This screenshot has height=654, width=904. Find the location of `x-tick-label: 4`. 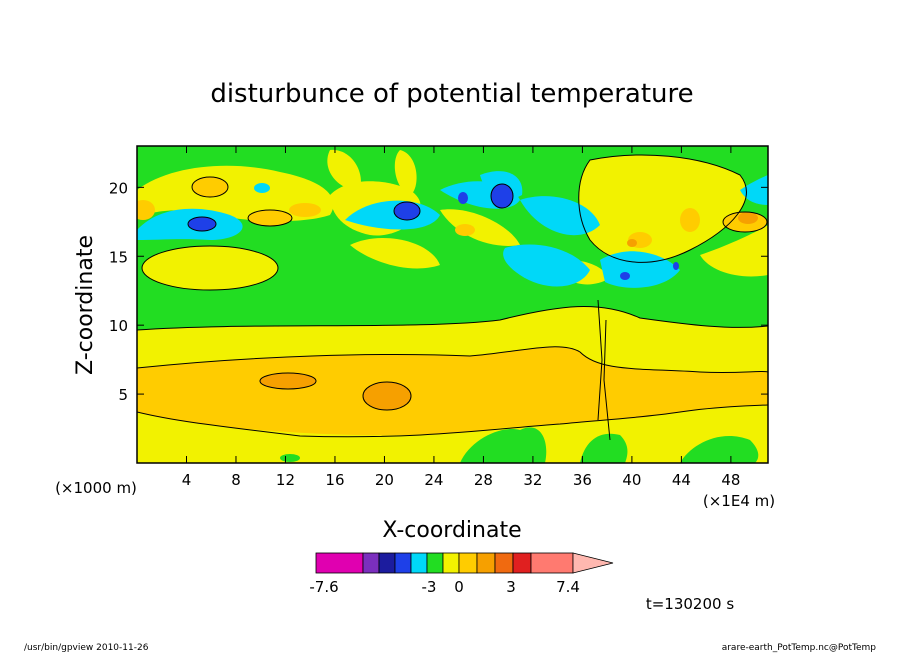

x-tick-label: 4 is located at coordinates (187, 480).